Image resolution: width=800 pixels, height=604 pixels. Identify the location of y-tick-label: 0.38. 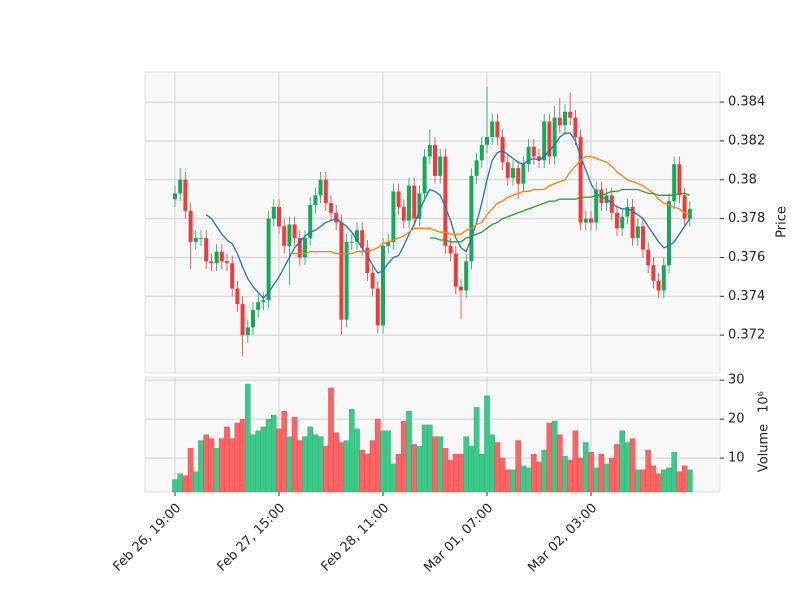
(742, 179).